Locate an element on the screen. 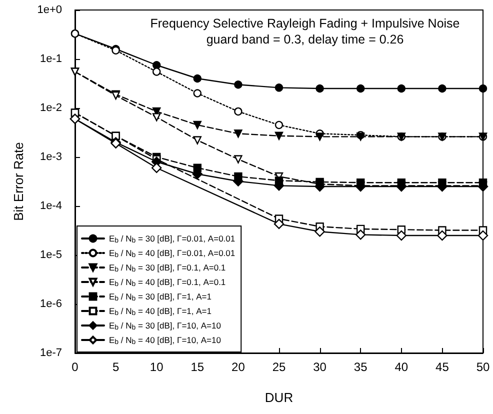  x-axis-title: DUR is located at coordinates (279, 397).